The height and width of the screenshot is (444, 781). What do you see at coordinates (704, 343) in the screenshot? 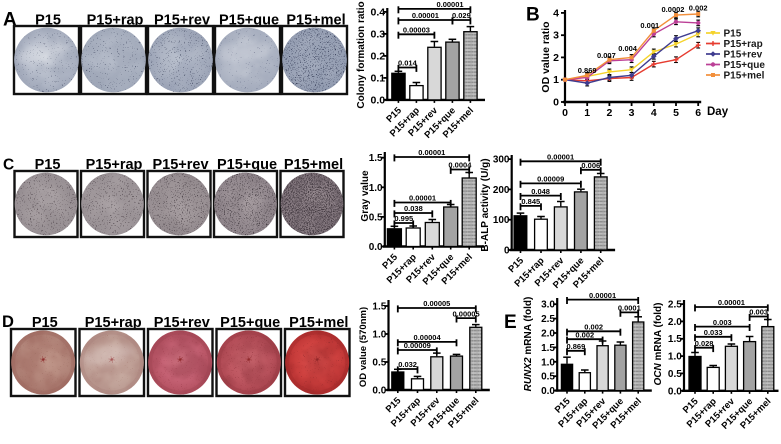
I see `svg-text: 0.028` at bounding box center [704, 343].